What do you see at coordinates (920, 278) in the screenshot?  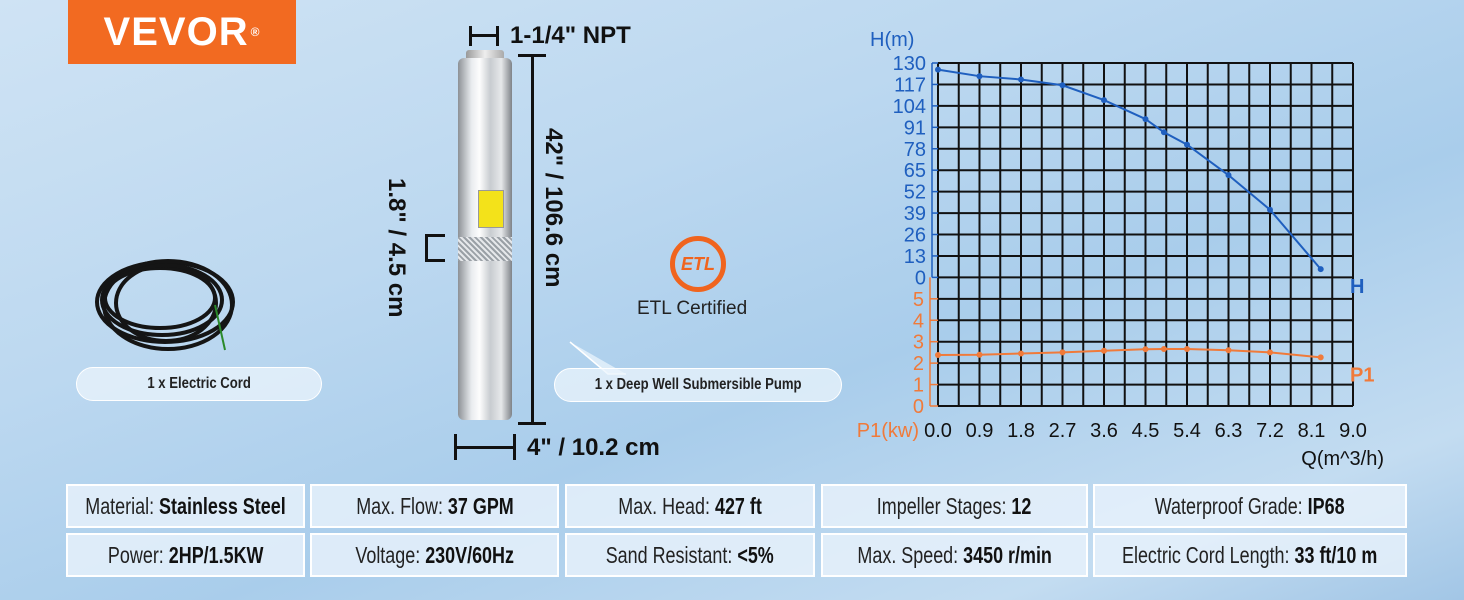 I see `h-tick-label: 0` at bounding box center [920, 278].